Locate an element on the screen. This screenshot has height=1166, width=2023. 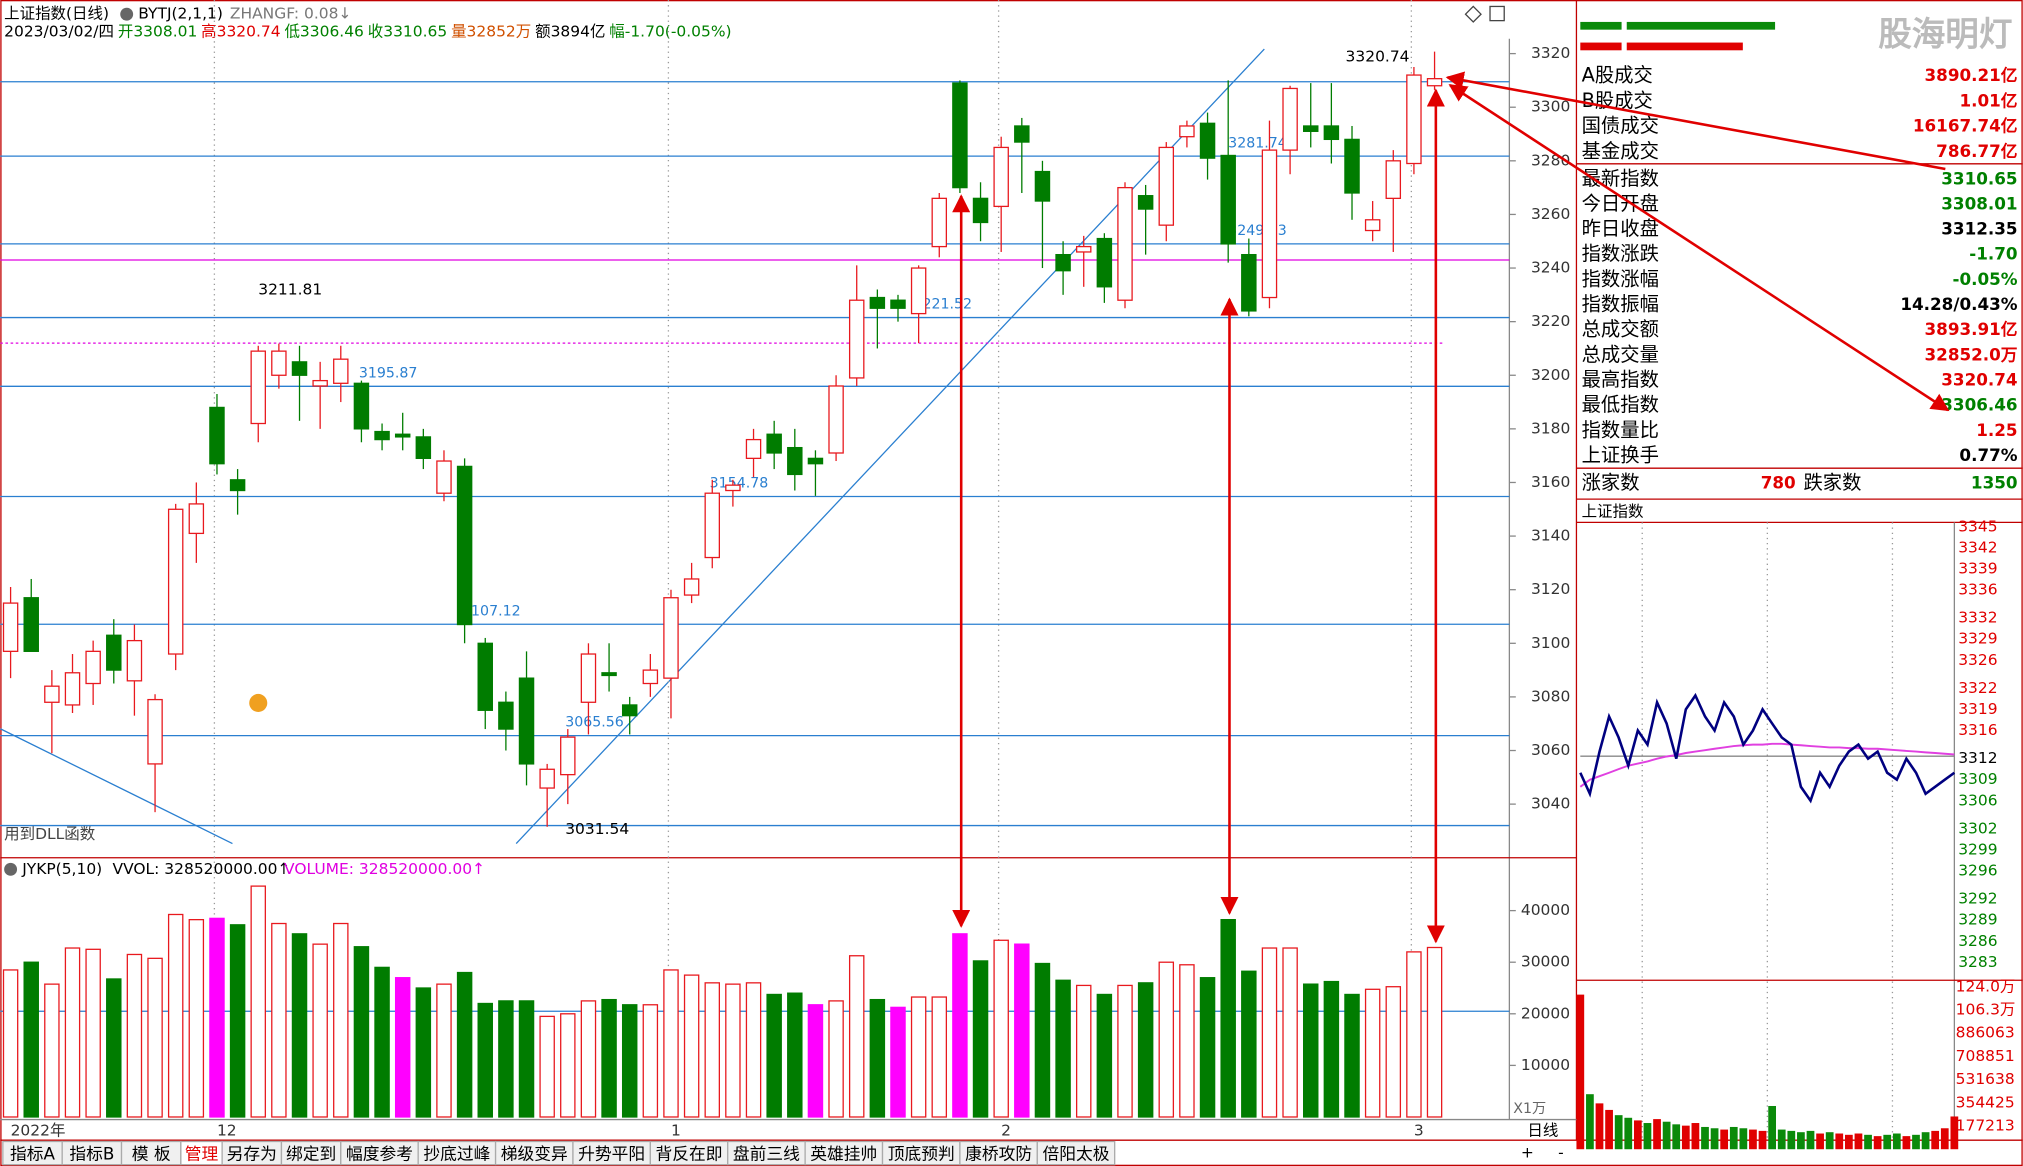
toolbar-label: 幅度参考 is located at coordinates (379, 1153).